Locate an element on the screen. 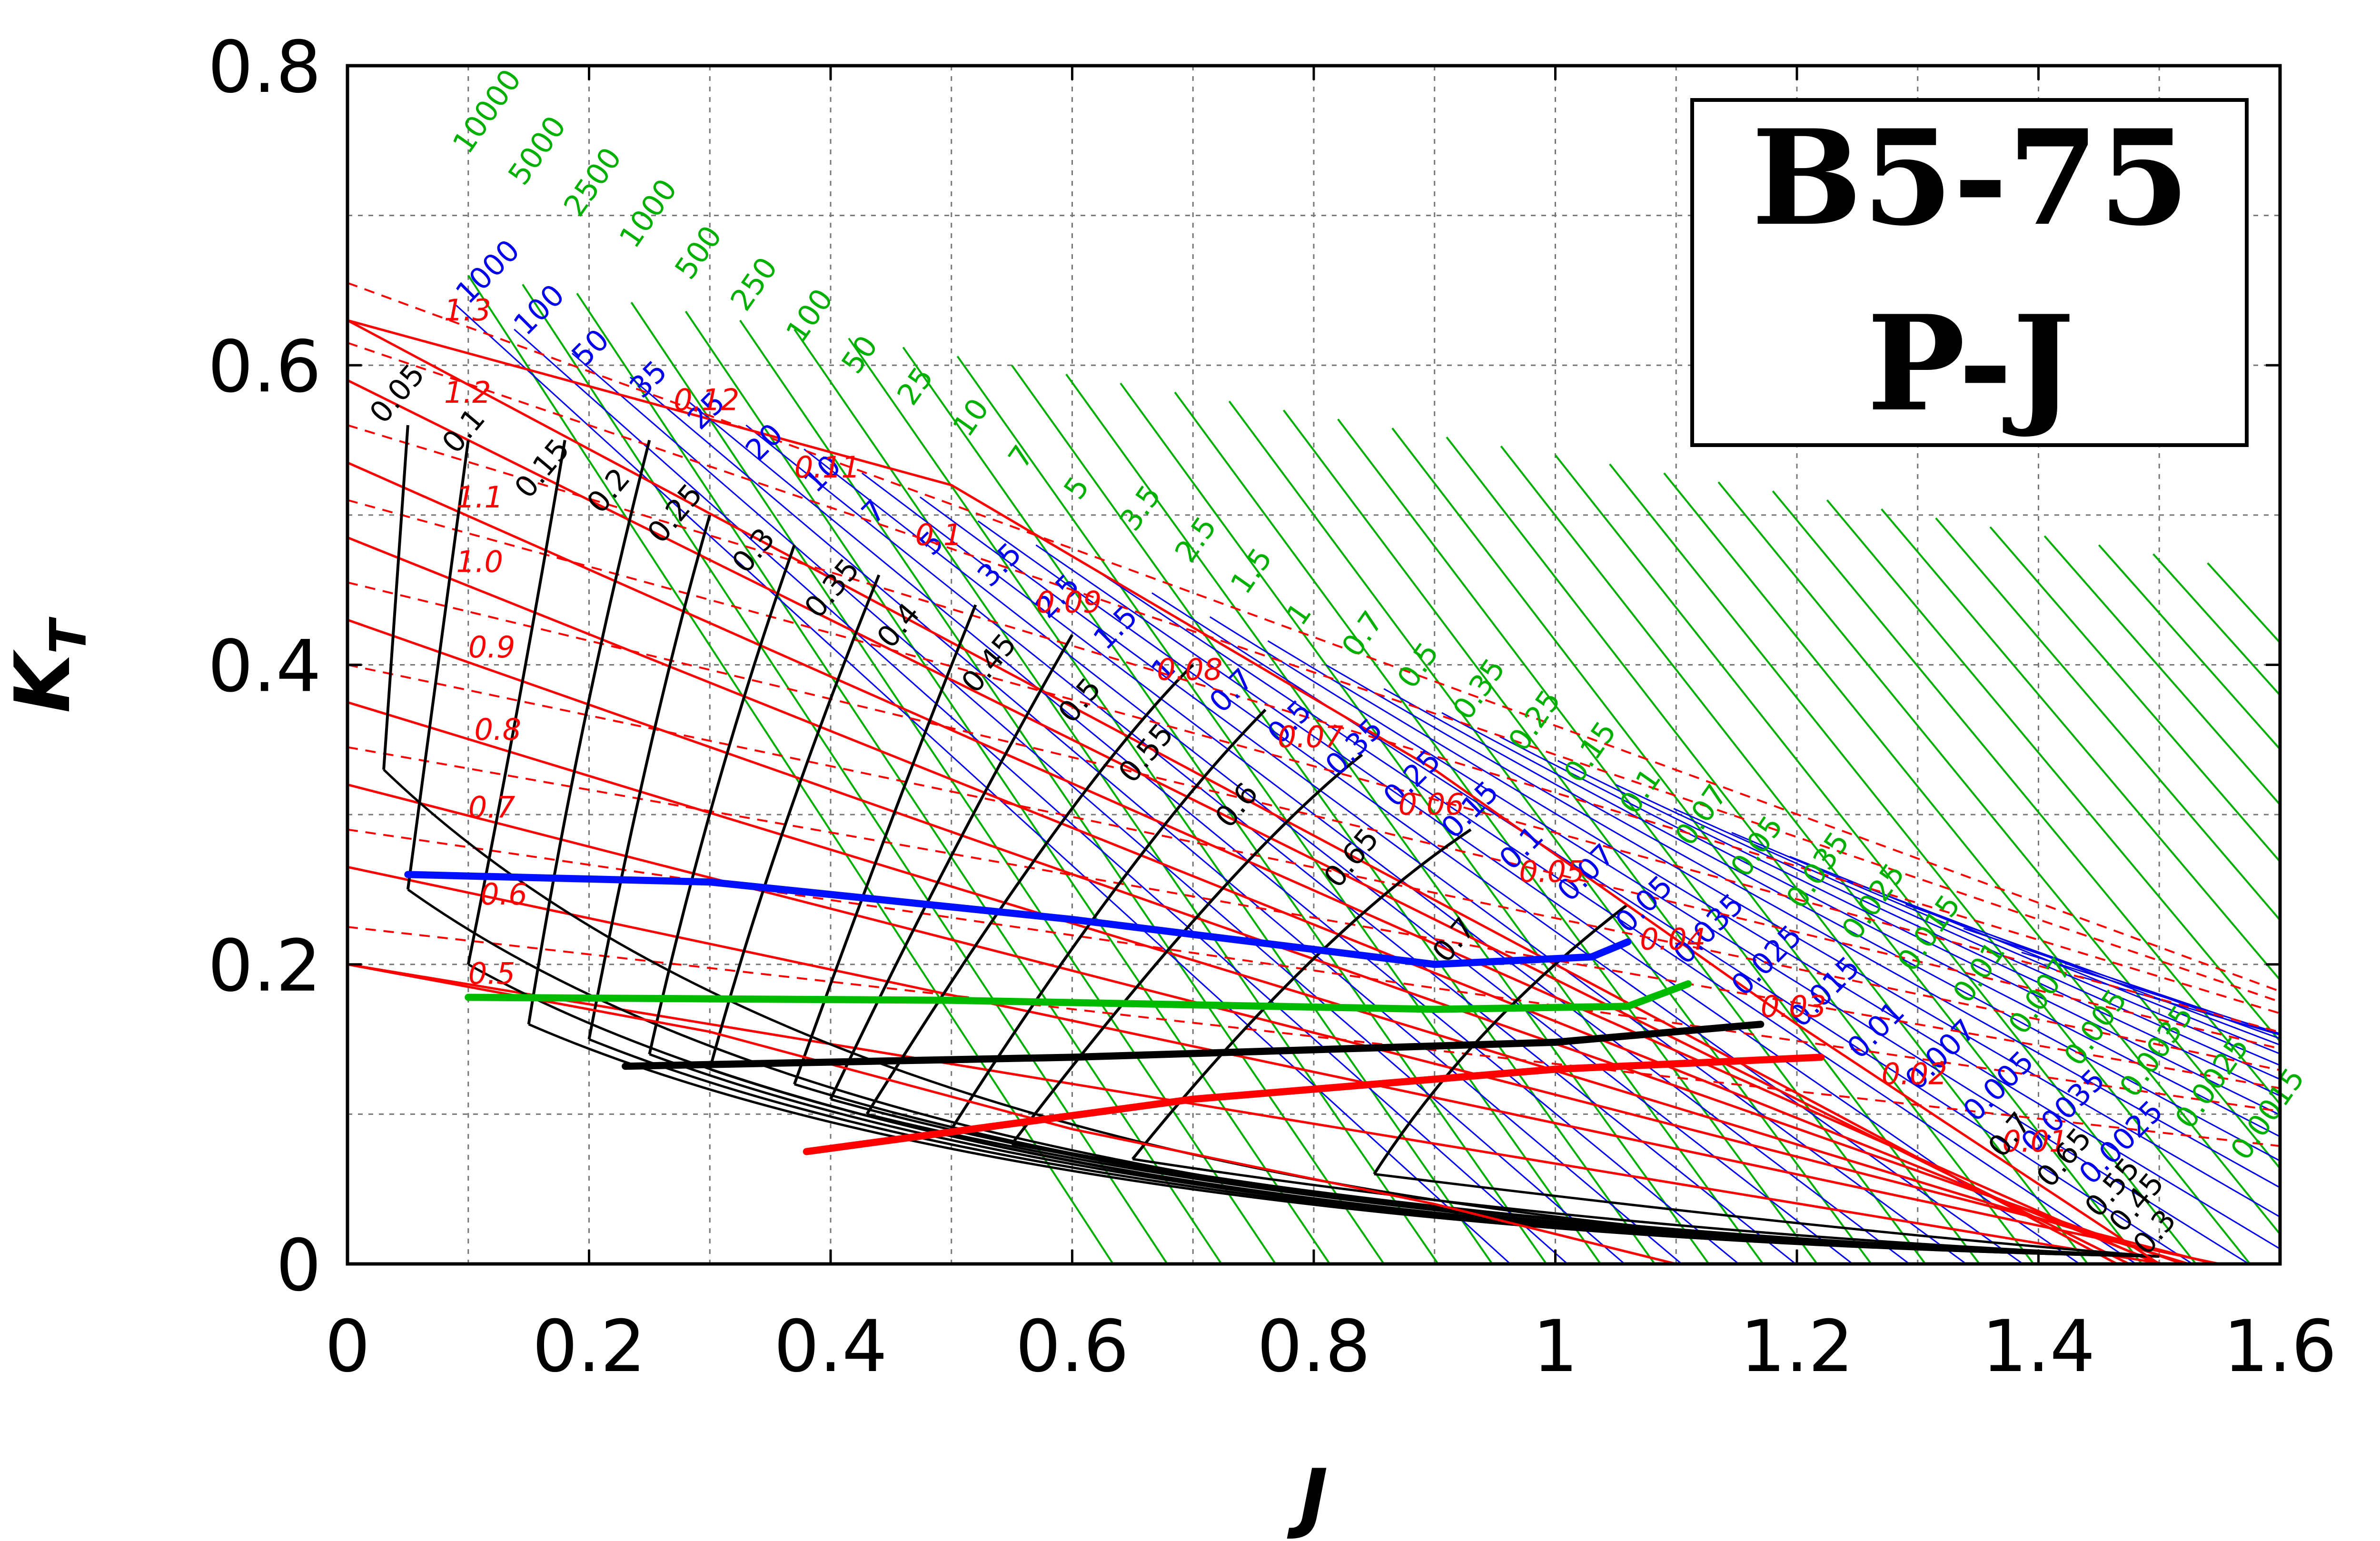  x-tick-label: 0.6 is located at coordinates (1072, 1346).